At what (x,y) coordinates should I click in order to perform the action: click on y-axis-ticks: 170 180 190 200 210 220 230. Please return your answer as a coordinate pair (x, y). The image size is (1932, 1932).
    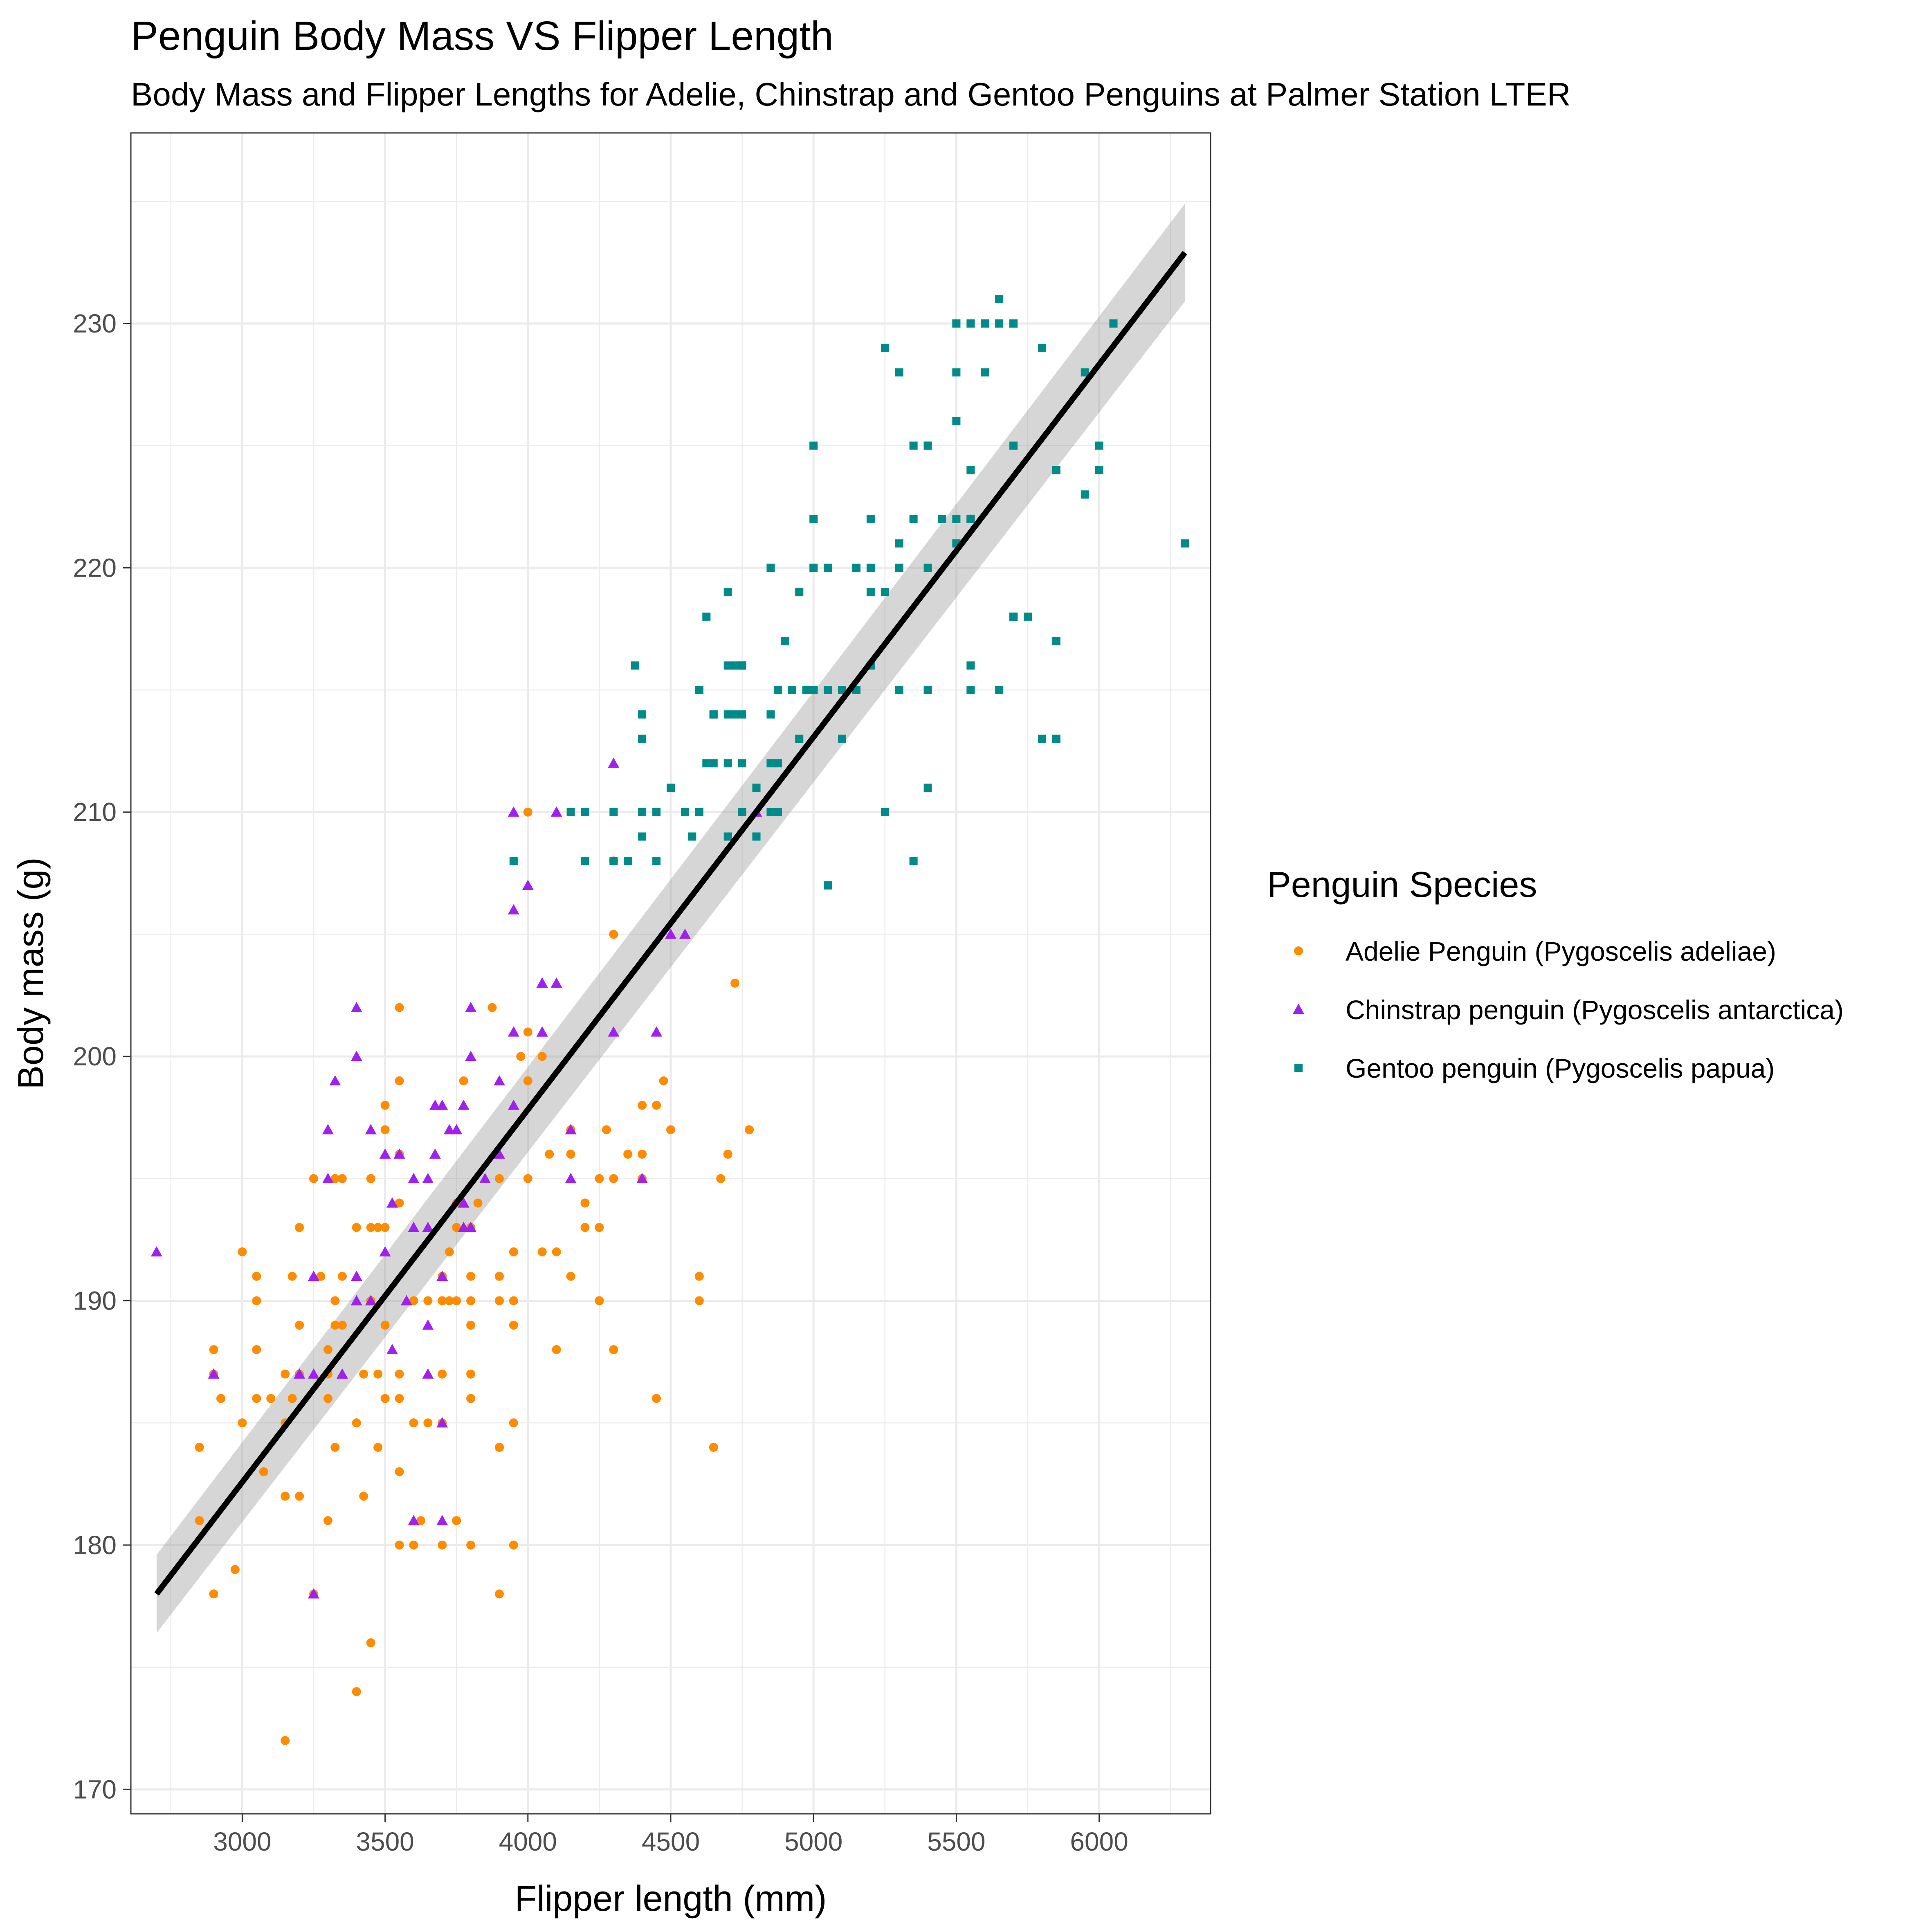
    Looking at the image, I should click on (102, 1057).